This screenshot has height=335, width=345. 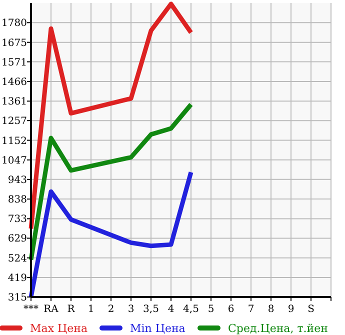 What do you see at coordinates (14, 82) in the screenshot?
I see `y-tick-label: 1466` at bounding box center [14, 82].